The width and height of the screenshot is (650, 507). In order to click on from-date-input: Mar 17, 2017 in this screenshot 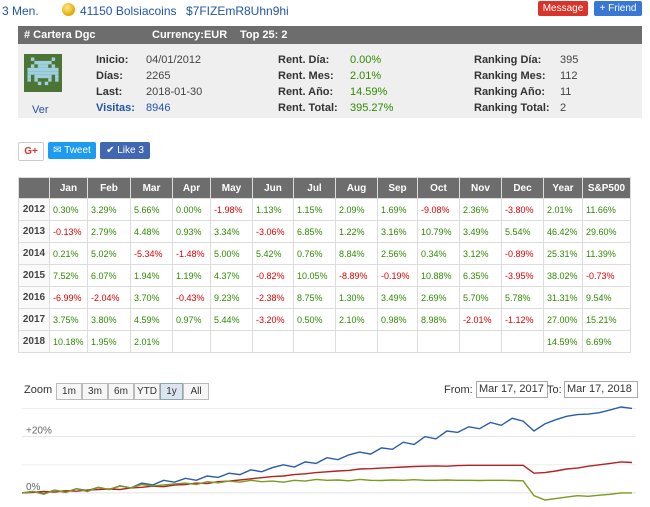, I will do `click(512, 389)`.